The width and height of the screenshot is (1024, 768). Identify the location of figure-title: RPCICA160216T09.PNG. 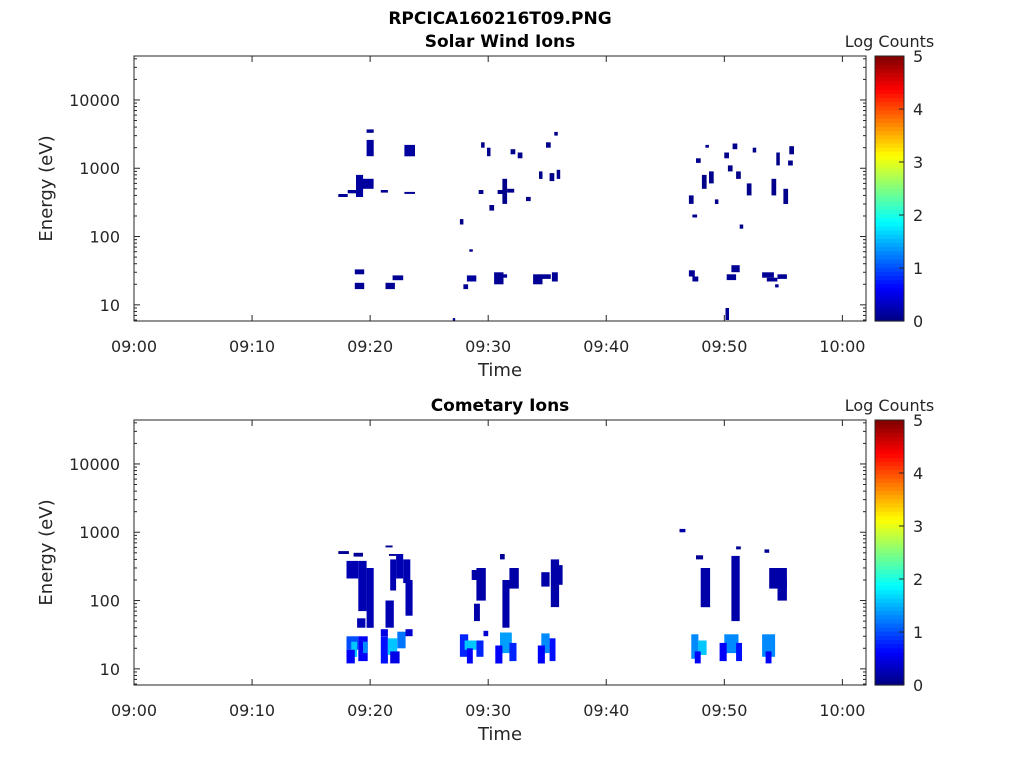
(499, 19).